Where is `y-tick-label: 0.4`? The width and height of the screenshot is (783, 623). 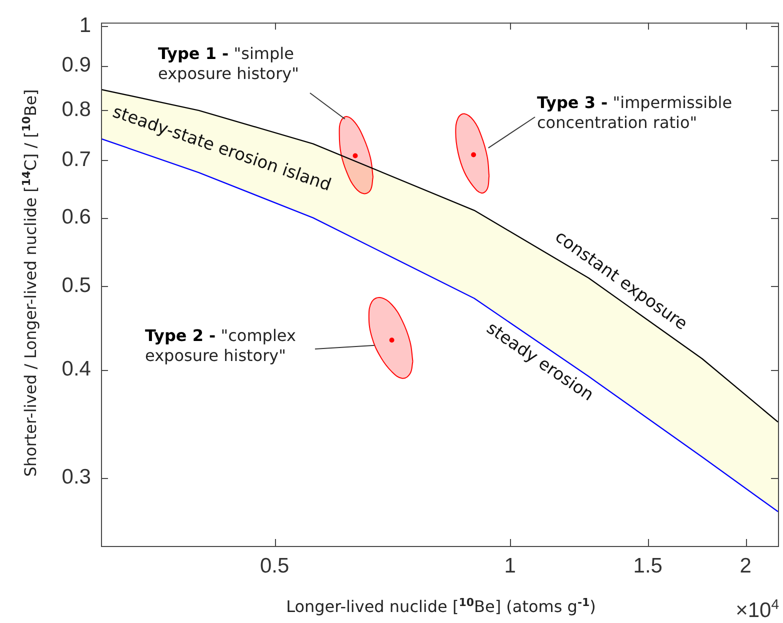
y-tick-label: 0.4 is located at coordinates (77, 369).